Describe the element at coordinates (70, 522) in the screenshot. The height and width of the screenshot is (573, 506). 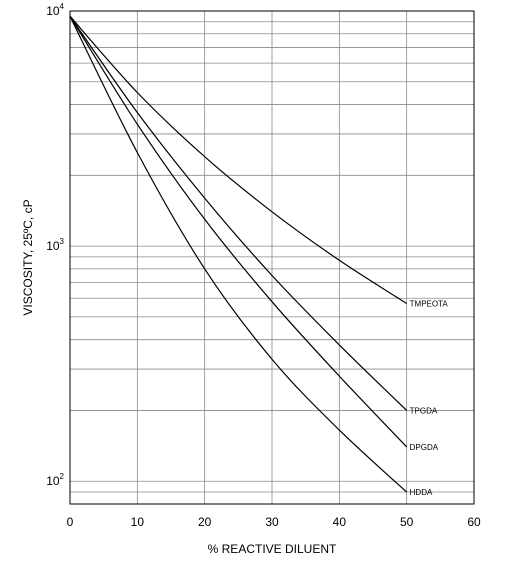
I see `x-tick-label: 0` at that location.